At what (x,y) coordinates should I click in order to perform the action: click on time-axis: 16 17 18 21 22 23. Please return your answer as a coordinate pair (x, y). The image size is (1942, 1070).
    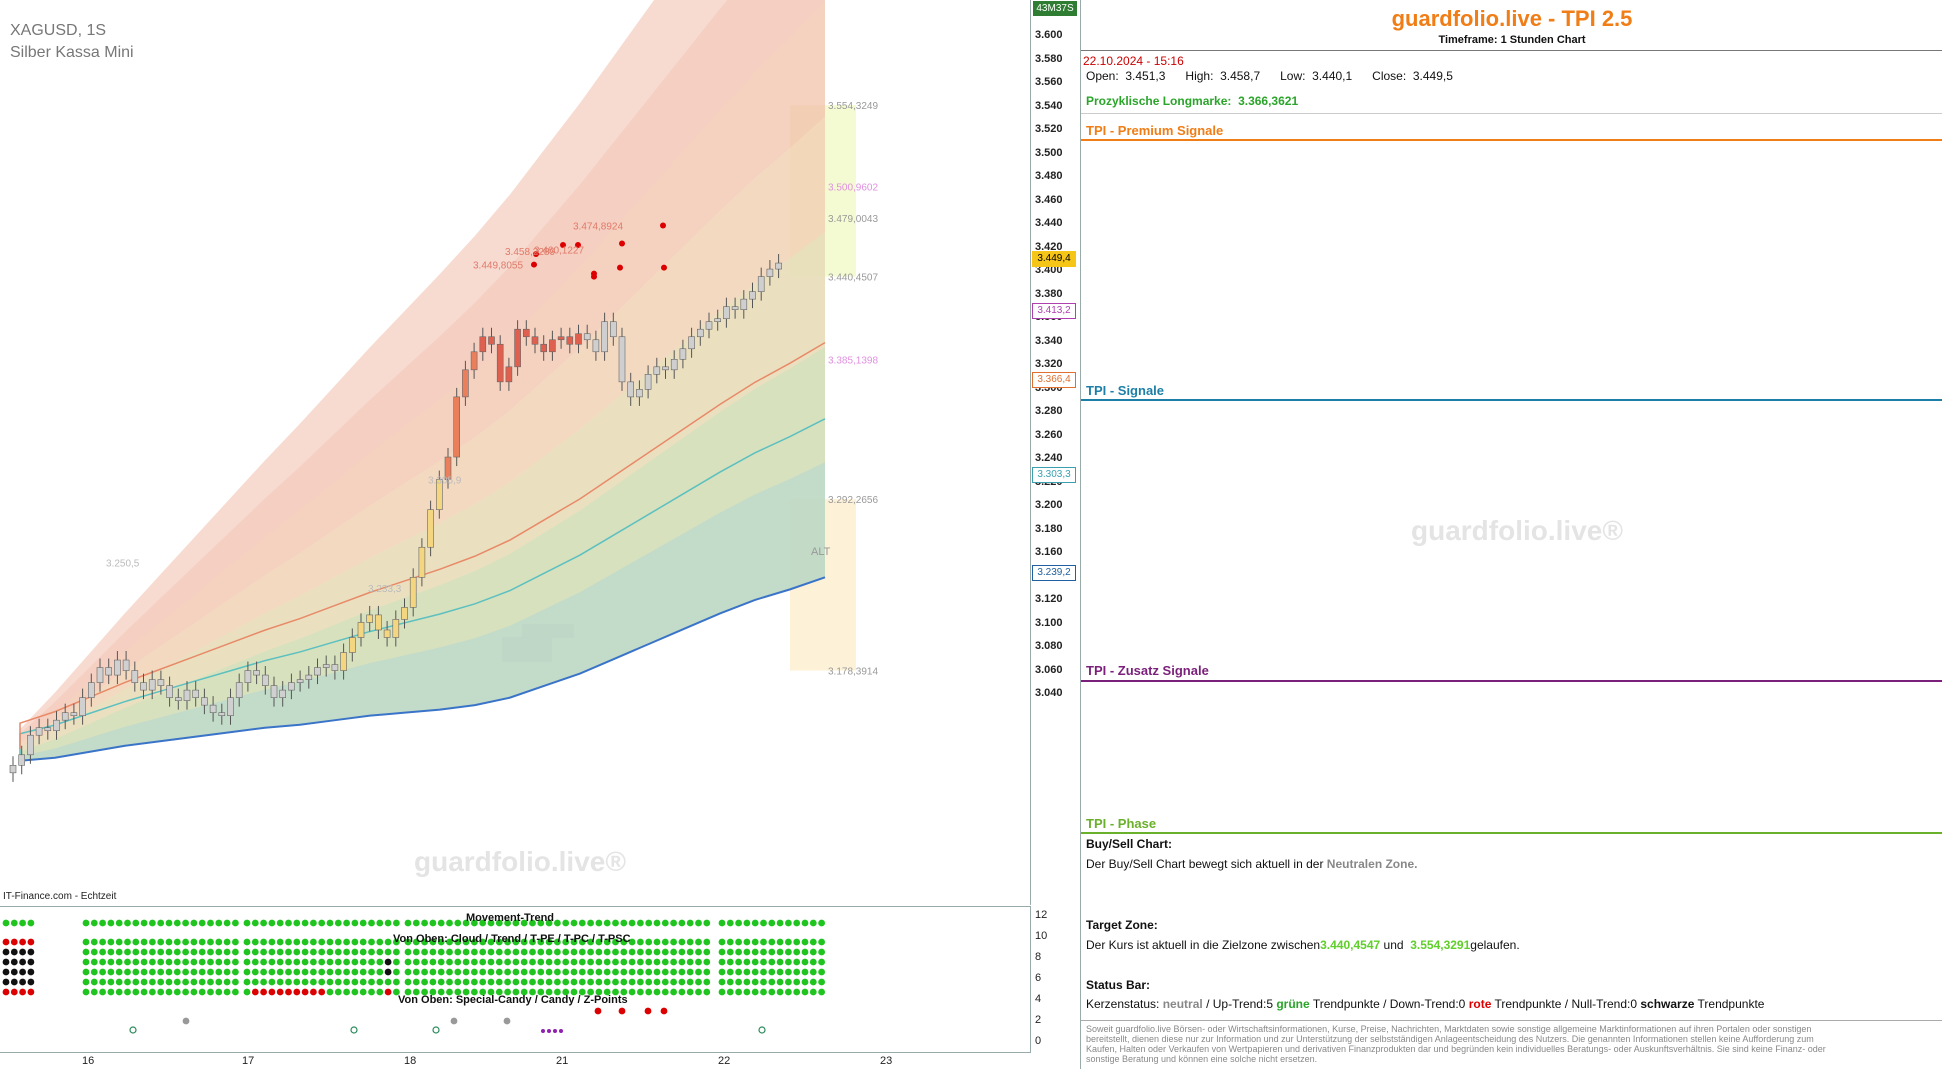
    Looking at the image, I should click on (515, 1061).